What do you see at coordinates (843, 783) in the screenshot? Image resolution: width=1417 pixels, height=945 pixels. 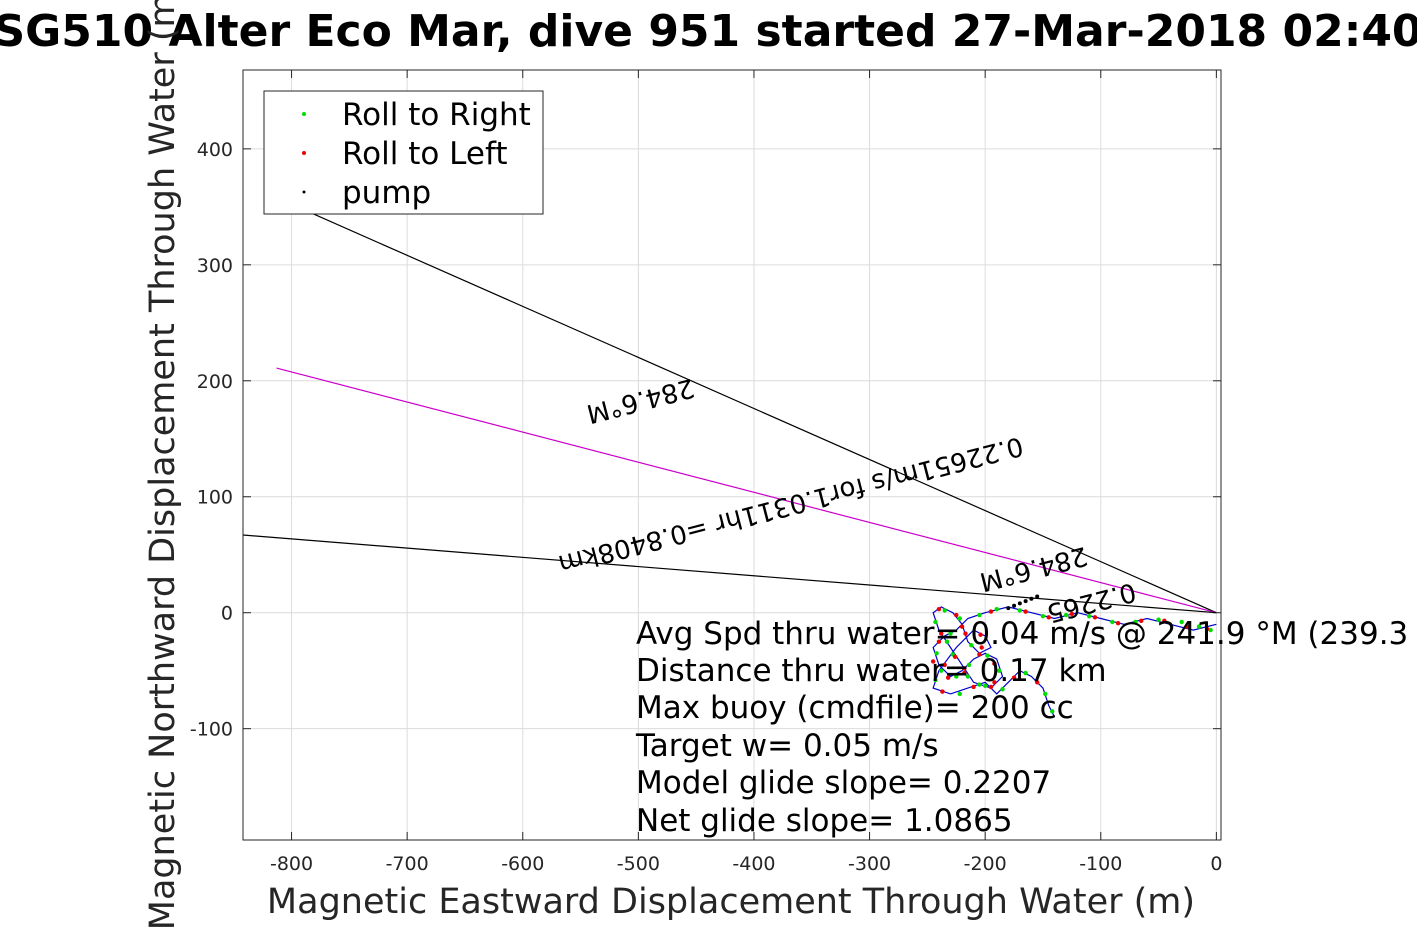 I see `stats-model-glide-slope: Model glide slope= 0.2207` at bounding box center [843, 783].